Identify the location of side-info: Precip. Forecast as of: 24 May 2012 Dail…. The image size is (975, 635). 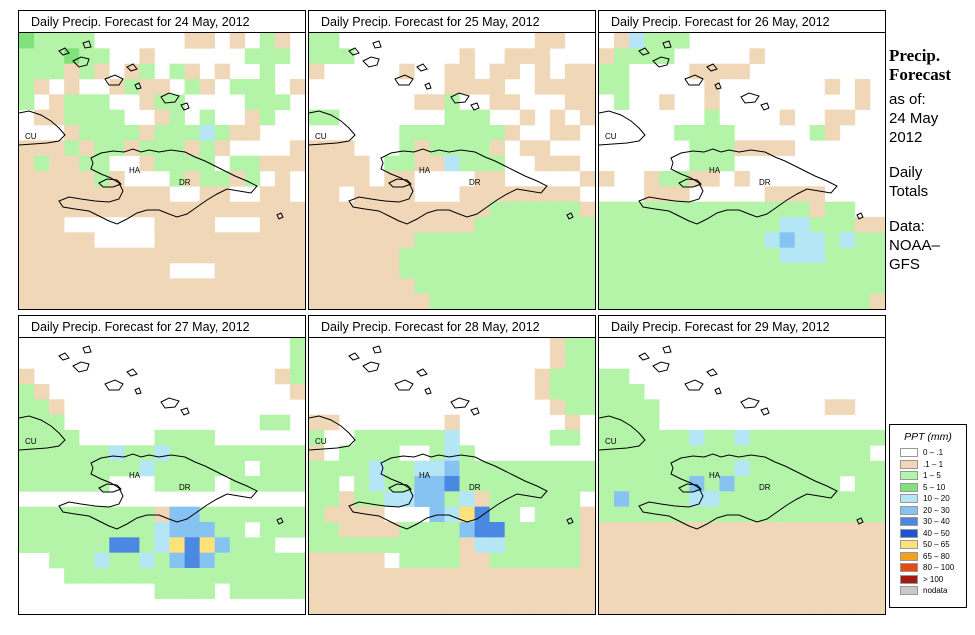
(931, 160).